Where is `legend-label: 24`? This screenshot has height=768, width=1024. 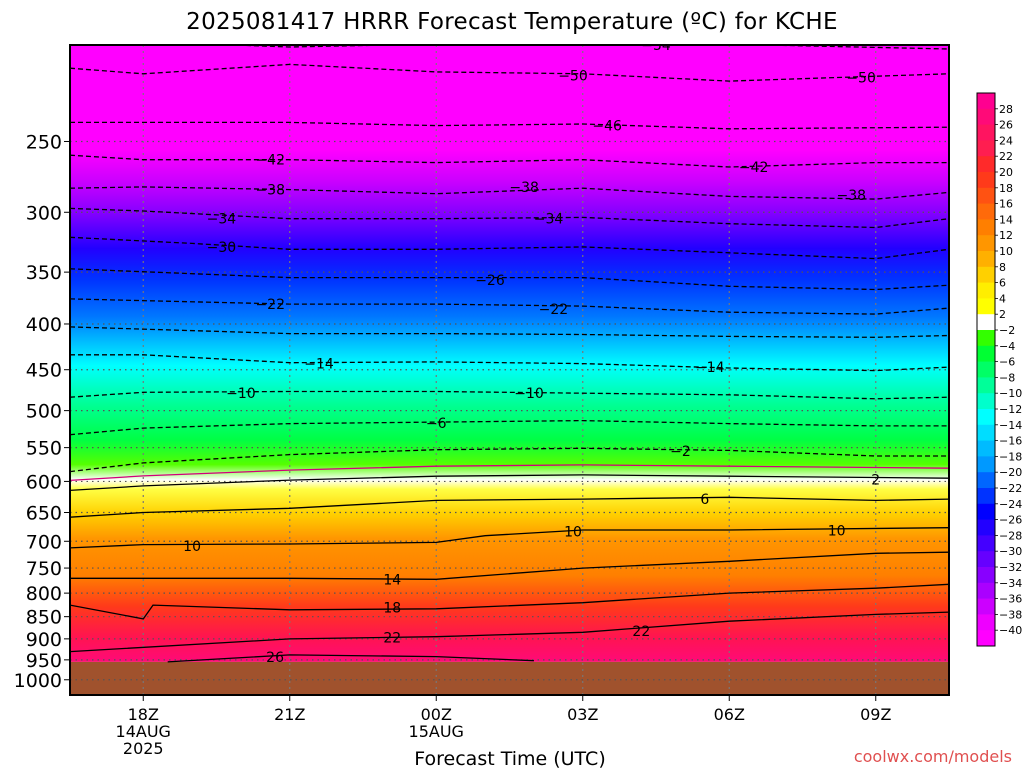 legend-label: 24 is located at coordinates (1006, 140).